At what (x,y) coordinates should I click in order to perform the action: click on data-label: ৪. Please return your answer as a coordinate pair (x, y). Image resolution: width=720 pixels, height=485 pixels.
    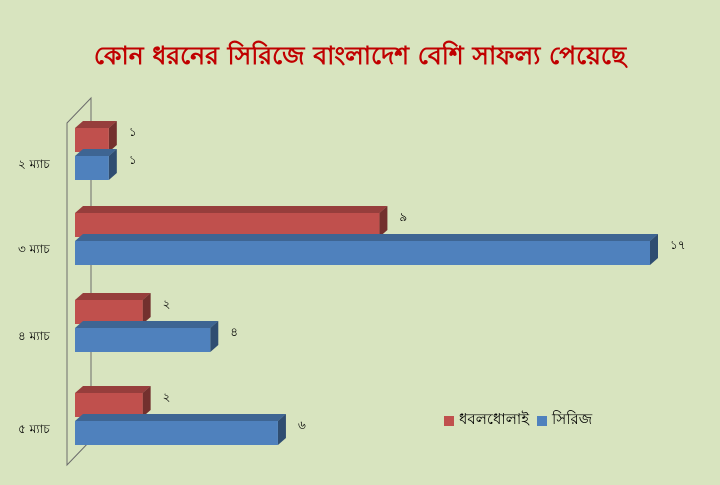
    Looking at the image, I should click on (234, 332).